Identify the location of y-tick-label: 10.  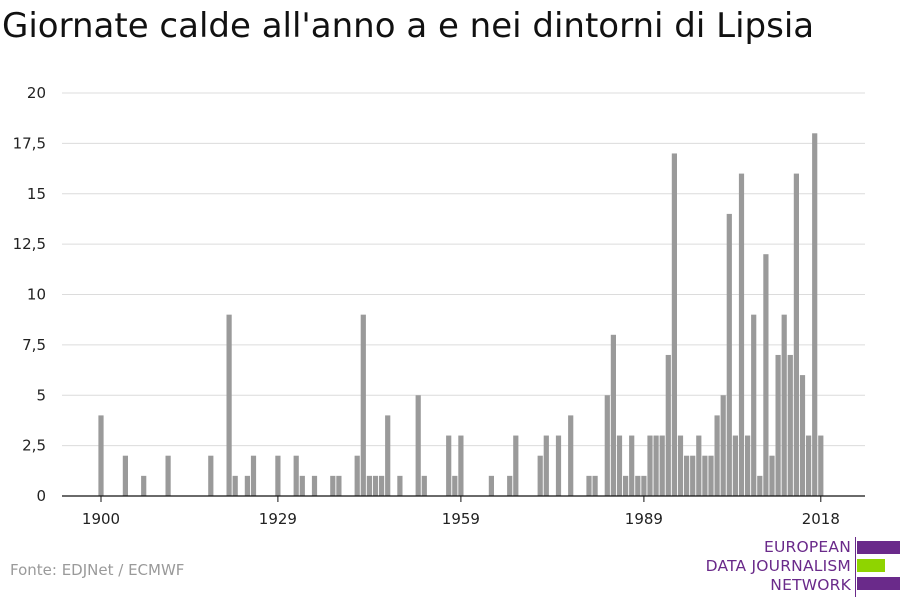
(36, 295).